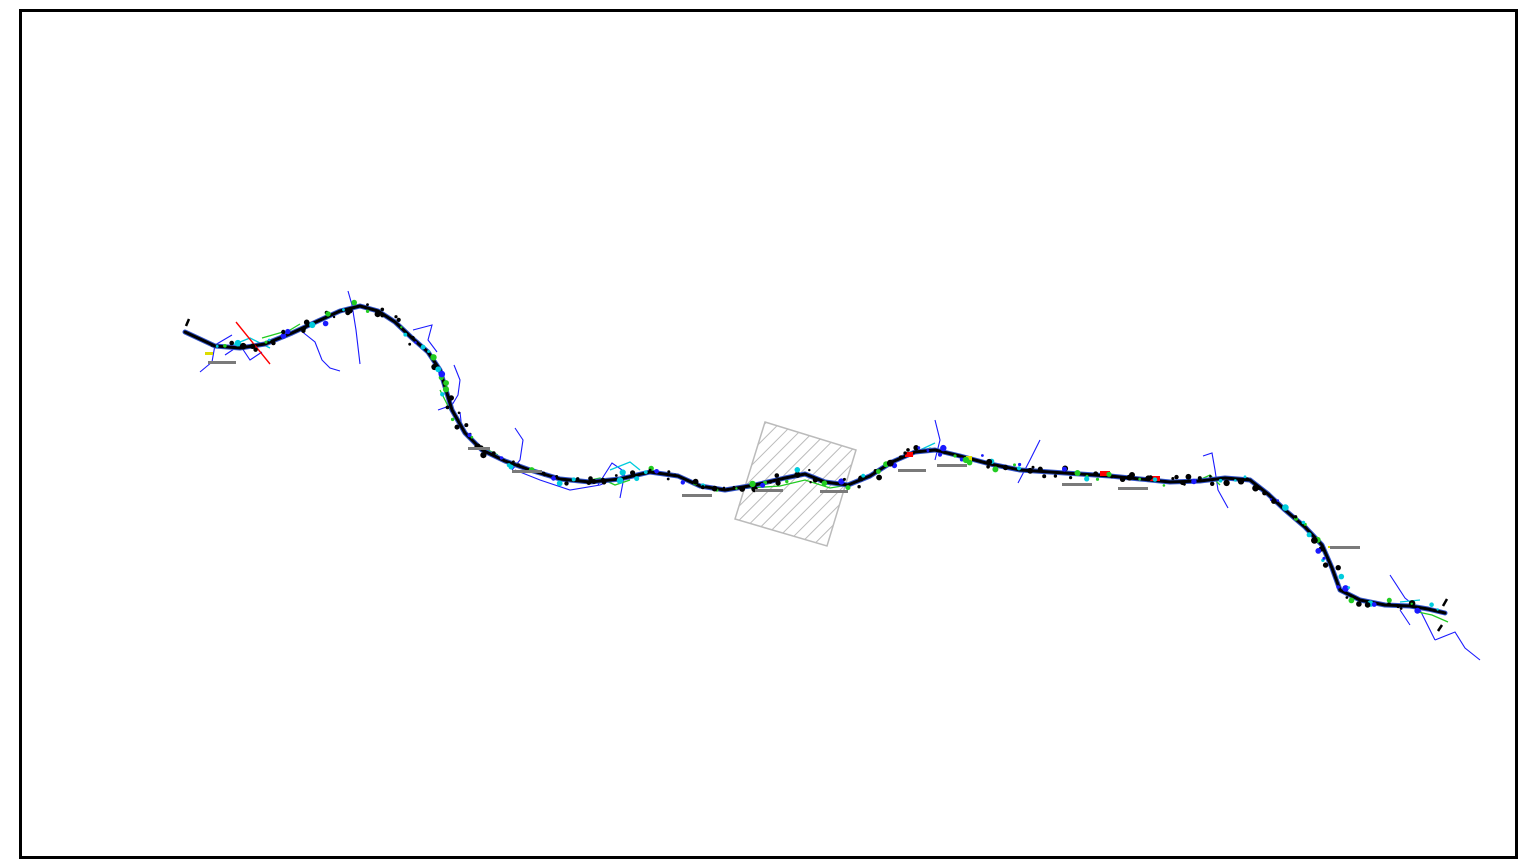  I want to click on red-marker, so click(1105, 473).